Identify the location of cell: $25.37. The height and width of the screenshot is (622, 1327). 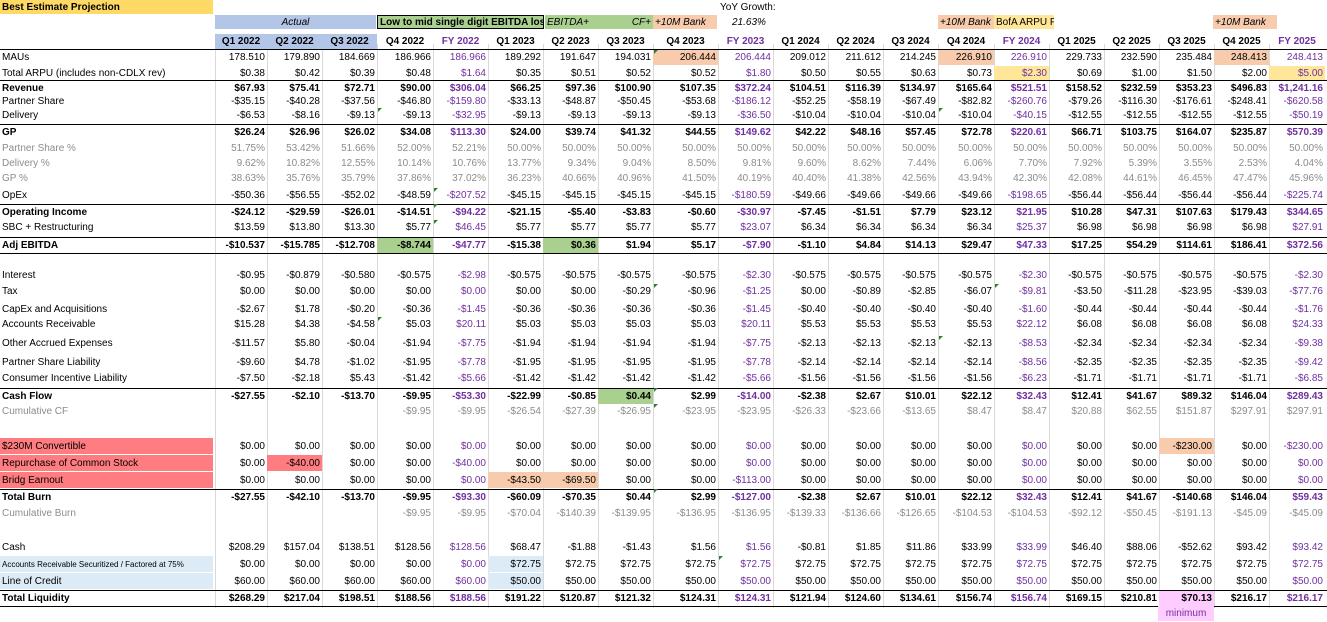
(1031, 227).